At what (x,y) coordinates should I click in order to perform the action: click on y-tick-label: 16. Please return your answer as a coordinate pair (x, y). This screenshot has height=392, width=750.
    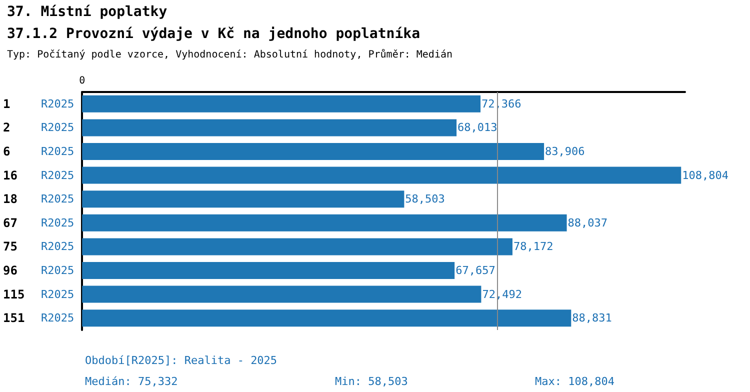
    Looking at the image, I should click on (10, 175).